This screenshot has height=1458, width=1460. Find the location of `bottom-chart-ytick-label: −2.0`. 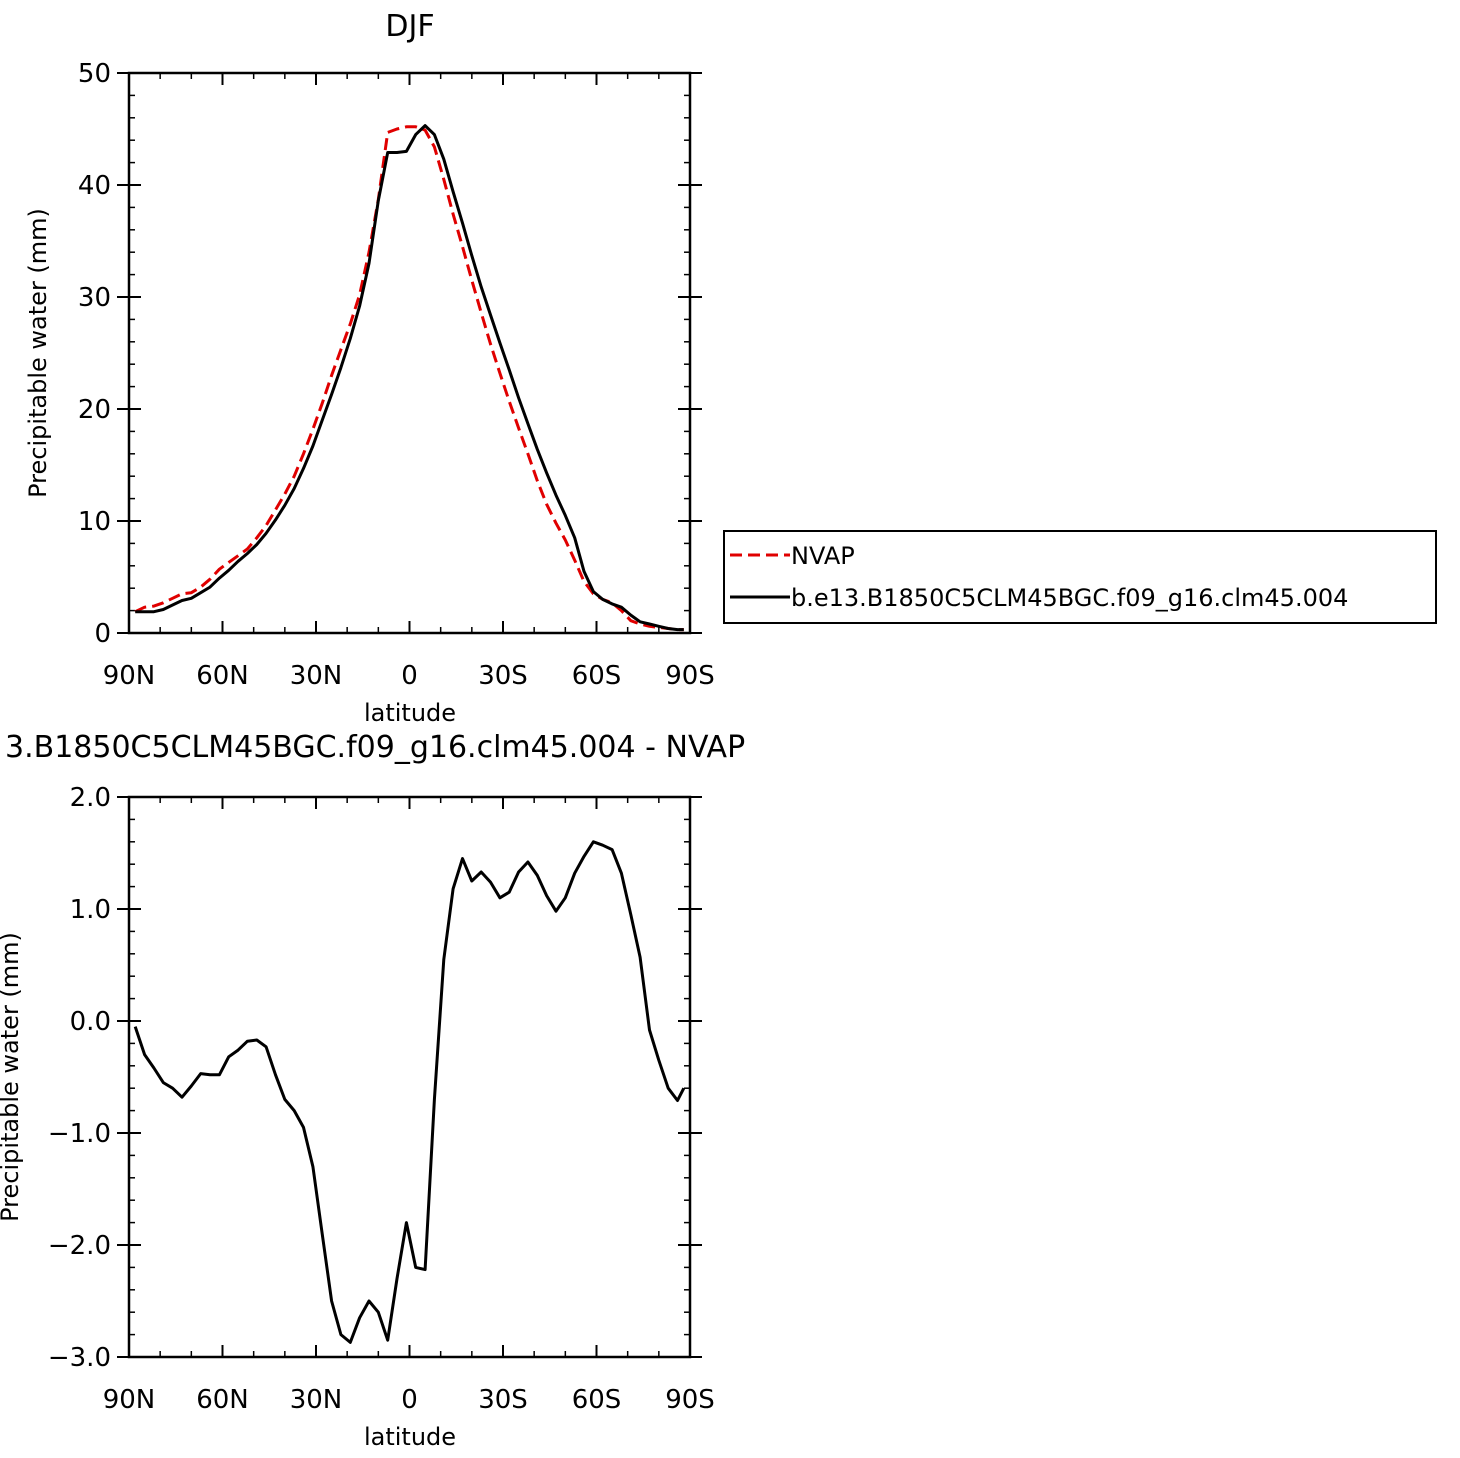

bottom-chart-ytick-label: −2.0 is located at coordinates (79, 1246).